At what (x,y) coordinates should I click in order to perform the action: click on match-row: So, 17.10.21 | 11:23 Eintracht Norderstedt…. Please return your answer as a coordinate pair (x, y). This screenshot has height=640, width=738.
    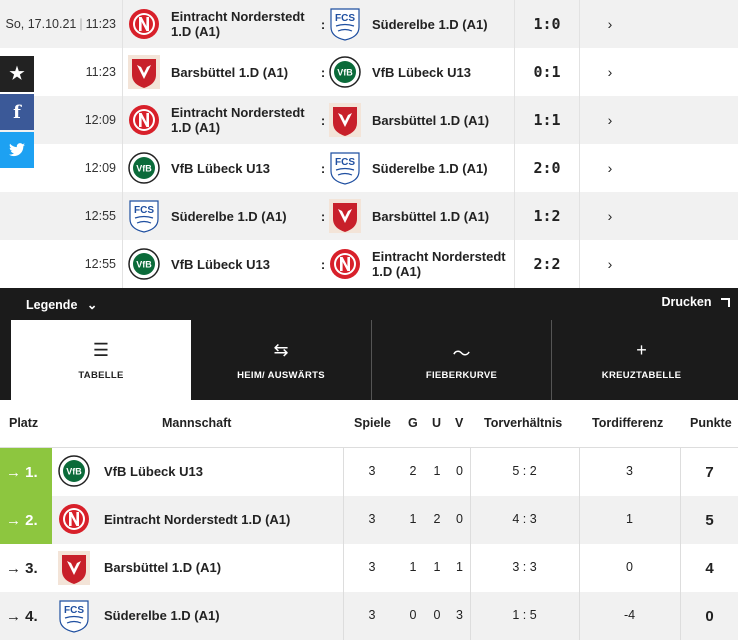
    Looking at the image, I should click on (369, 24).